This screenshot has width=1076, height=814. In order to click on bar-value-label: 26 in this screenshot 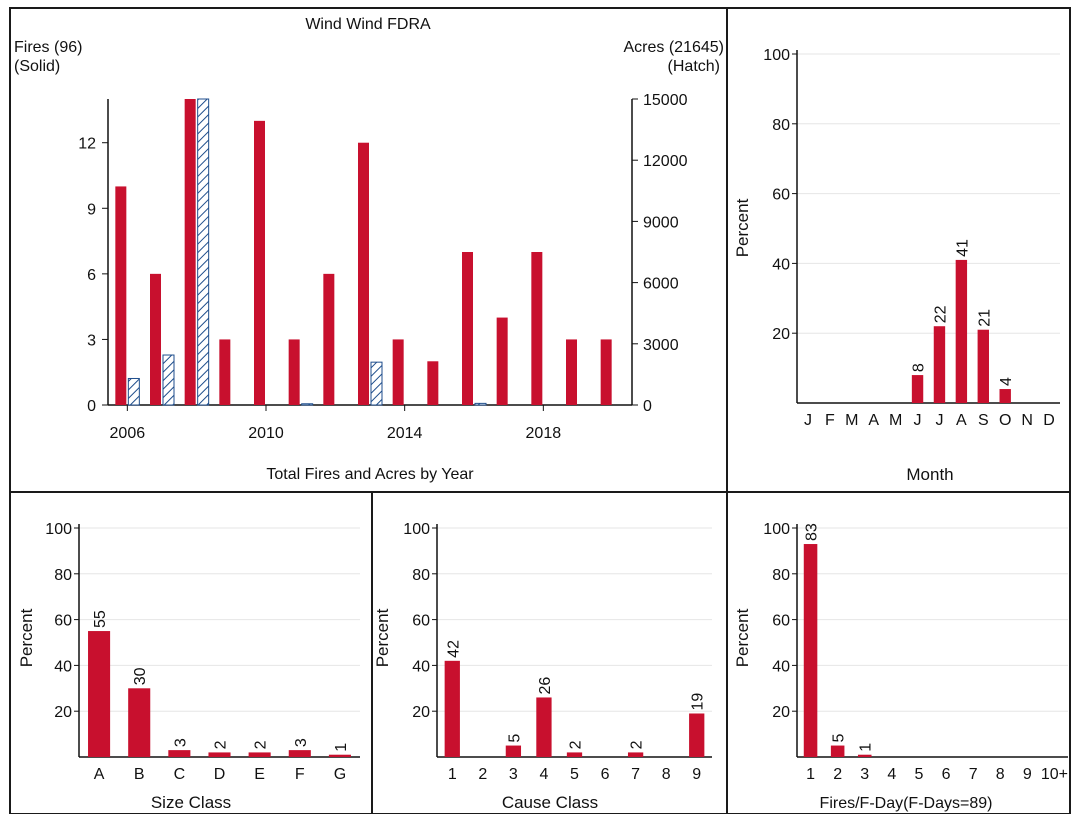, I will do `click(545, 686)`.